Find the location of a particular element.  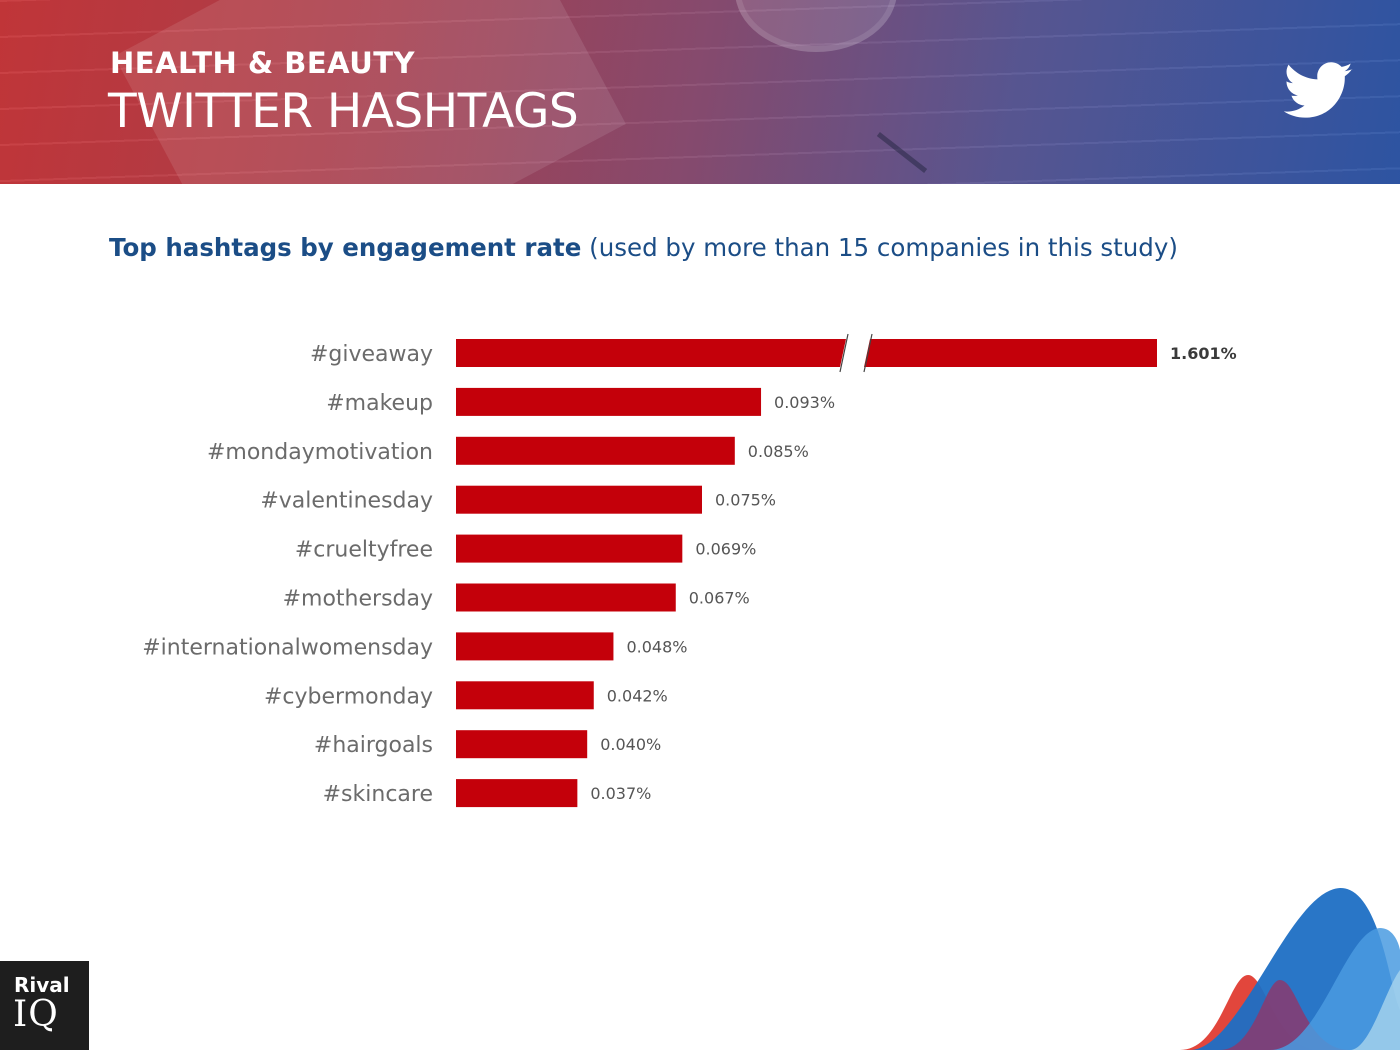

logo-text-bottom: IQ is located at coordinates (36, 1014).